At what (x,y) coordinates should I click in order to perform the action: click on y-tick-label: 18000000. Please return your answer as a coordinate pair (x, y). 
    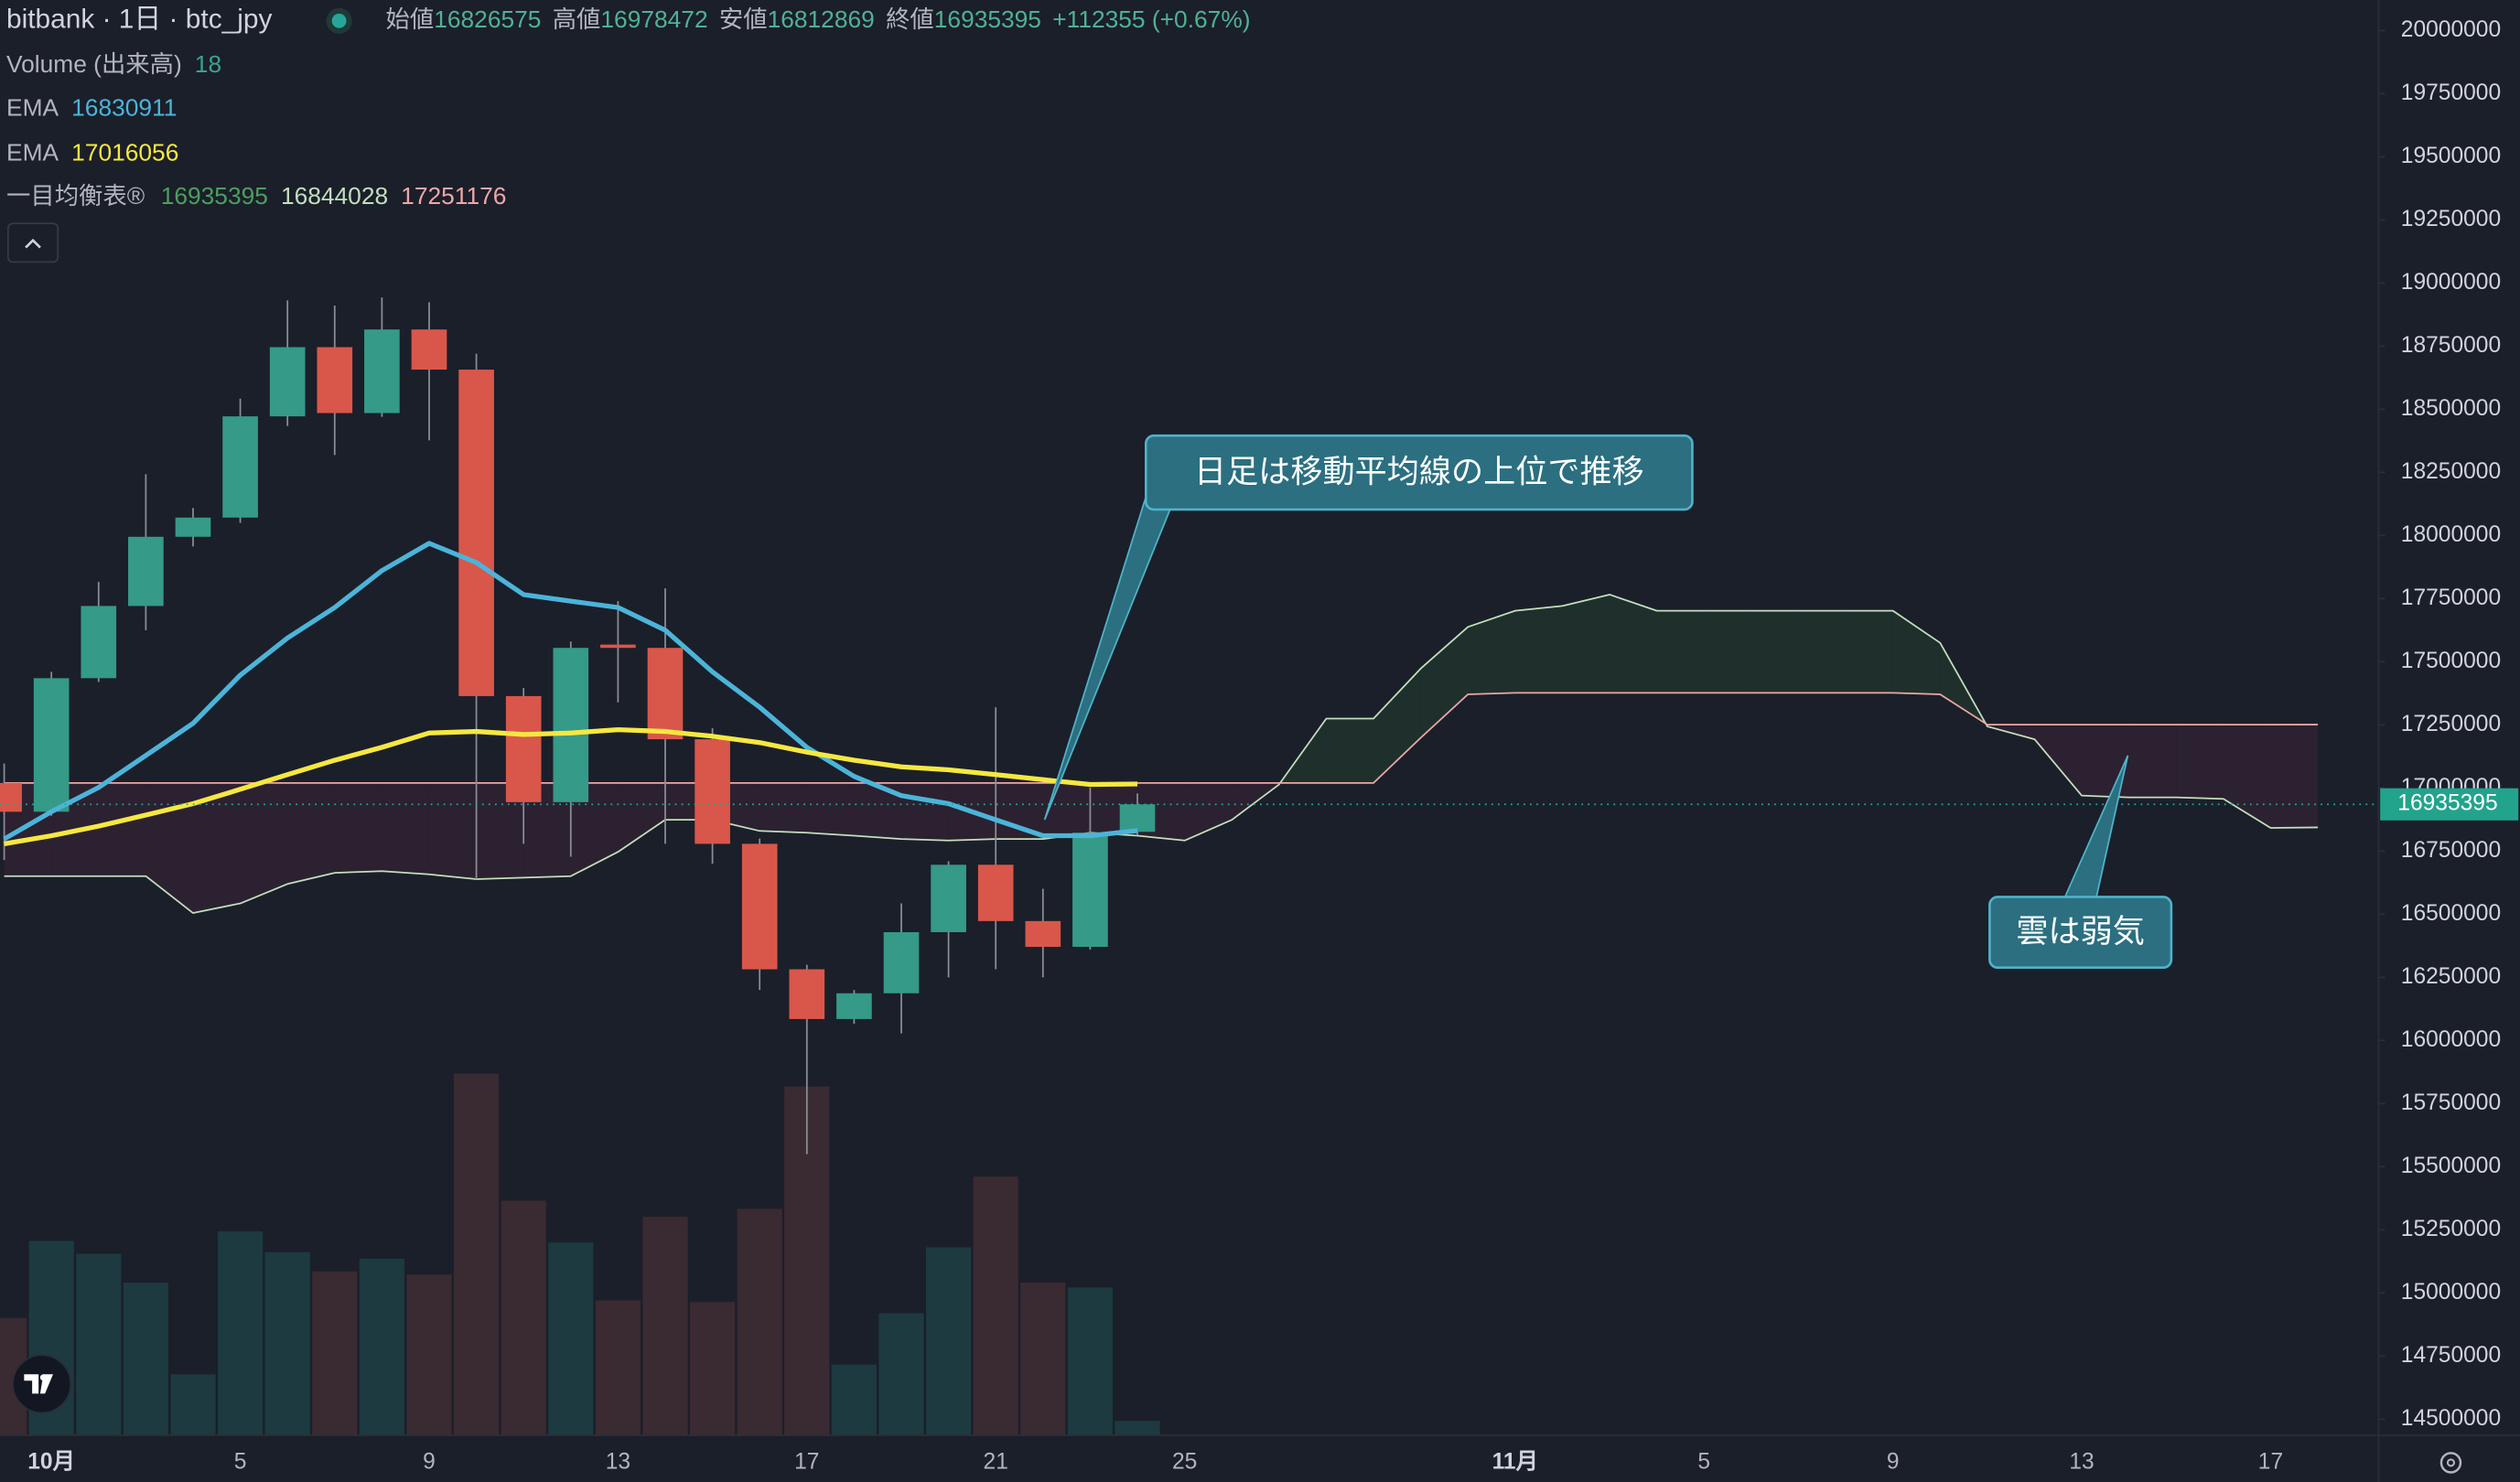
    Looking at the image, I should click on (2451, 534).